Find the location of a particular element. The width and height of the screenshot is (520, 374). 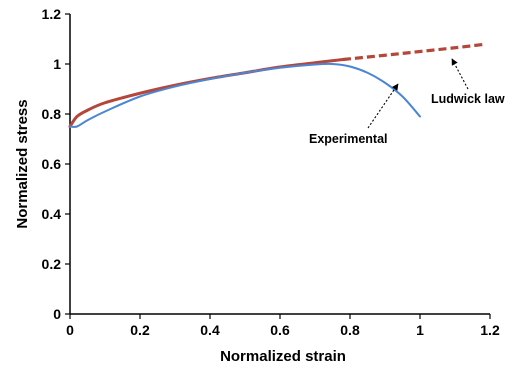

y-tick-label: 0.4 is located at coordinates (52, 214).